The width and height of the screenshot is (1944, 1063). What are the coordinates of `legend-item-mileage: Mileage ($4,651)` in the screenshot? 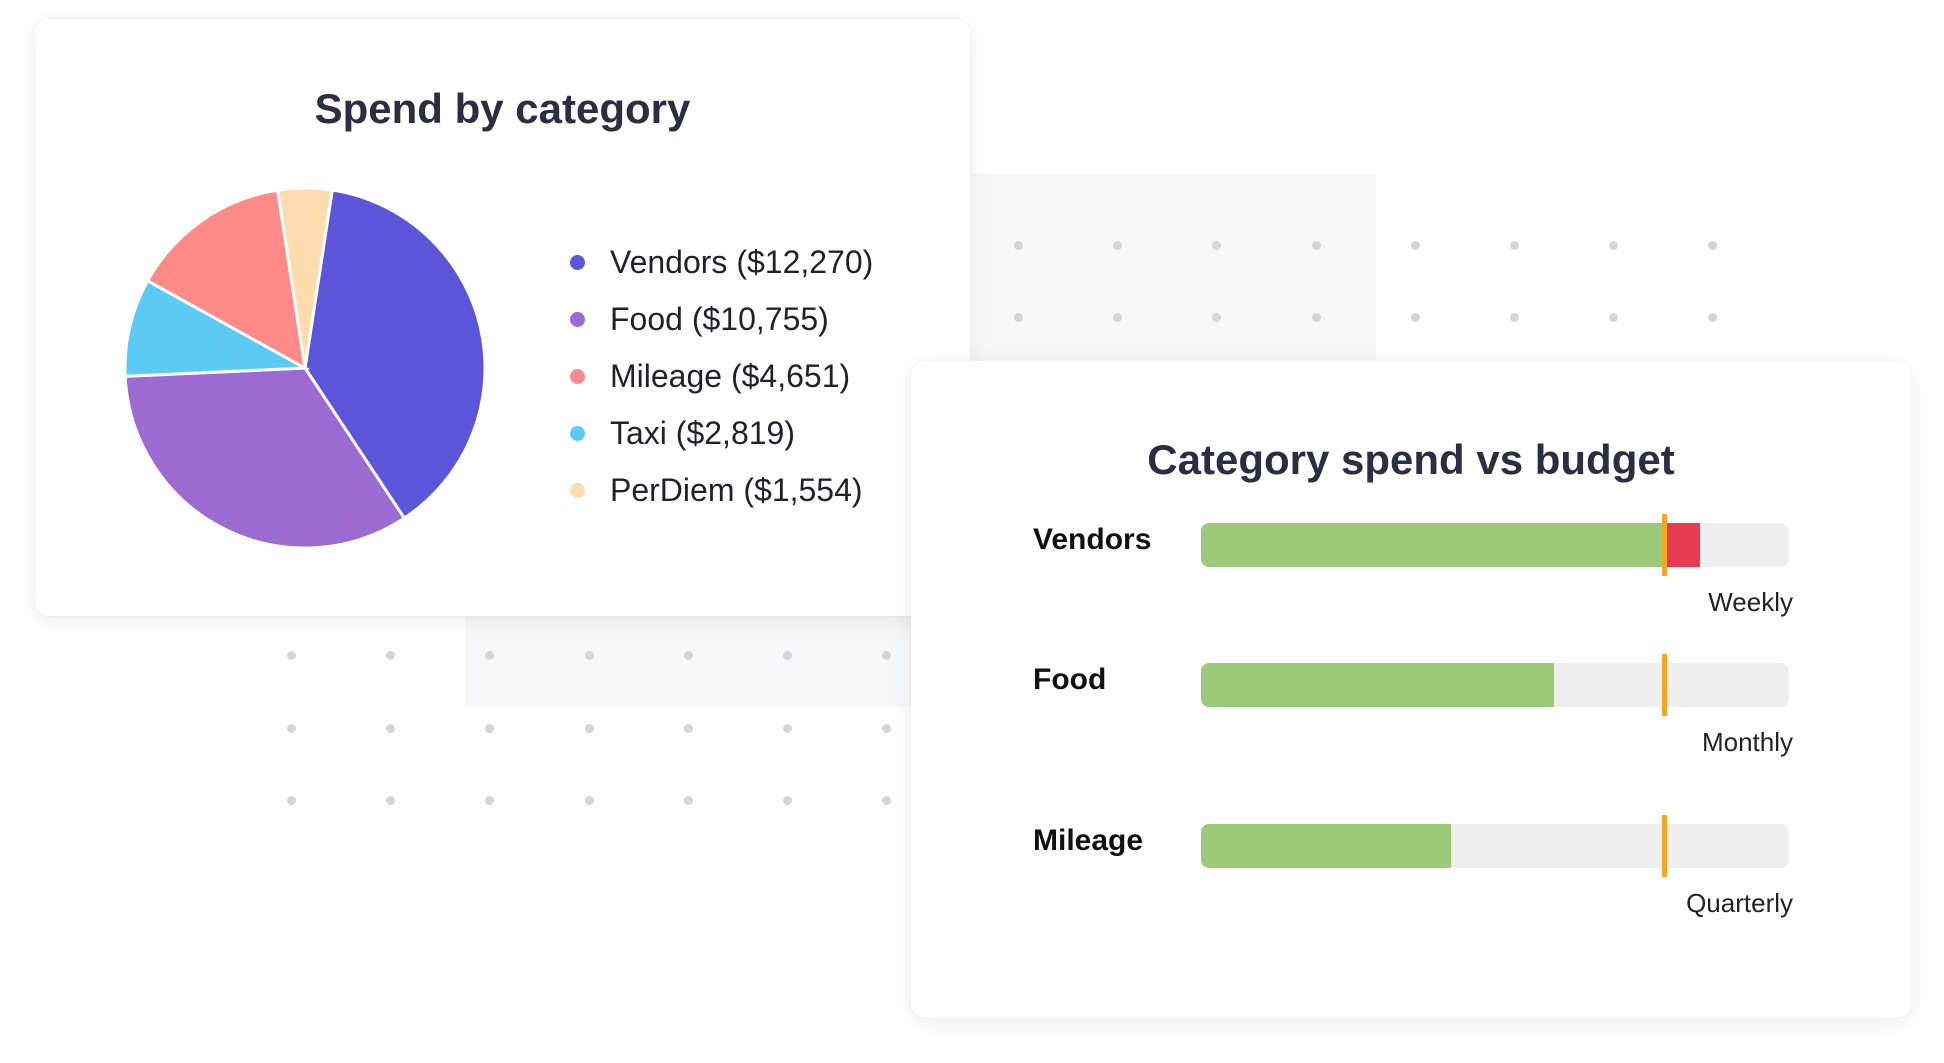 It's located at (710, 376).